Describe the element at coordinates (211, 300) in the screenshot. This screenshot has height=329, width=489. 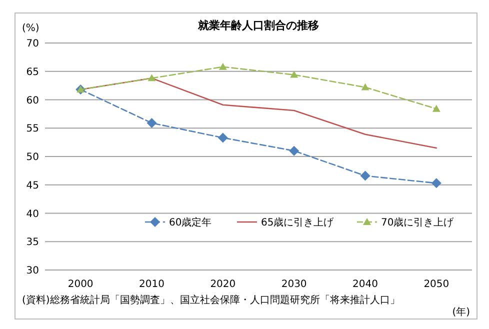
I see `text: (資料)総務省統計局「国勢調査」、国立社会保障・人口問題研究所「将来推計人口」` at that location.